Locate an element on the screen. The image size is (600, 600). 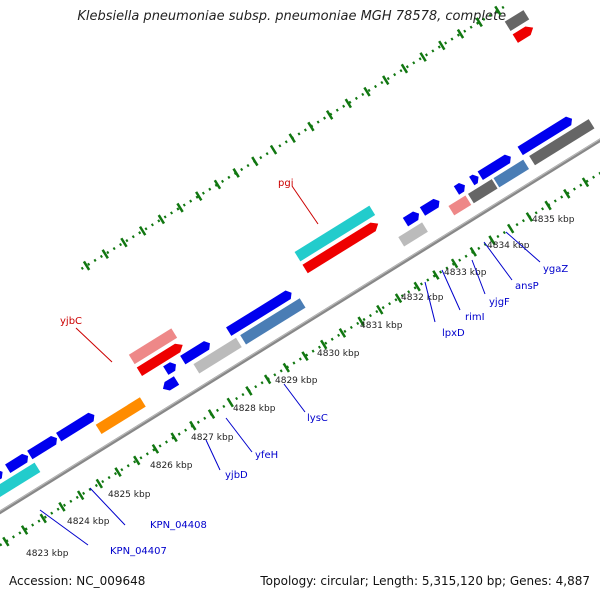
gene-reverse is located at coordinates (170, 384).